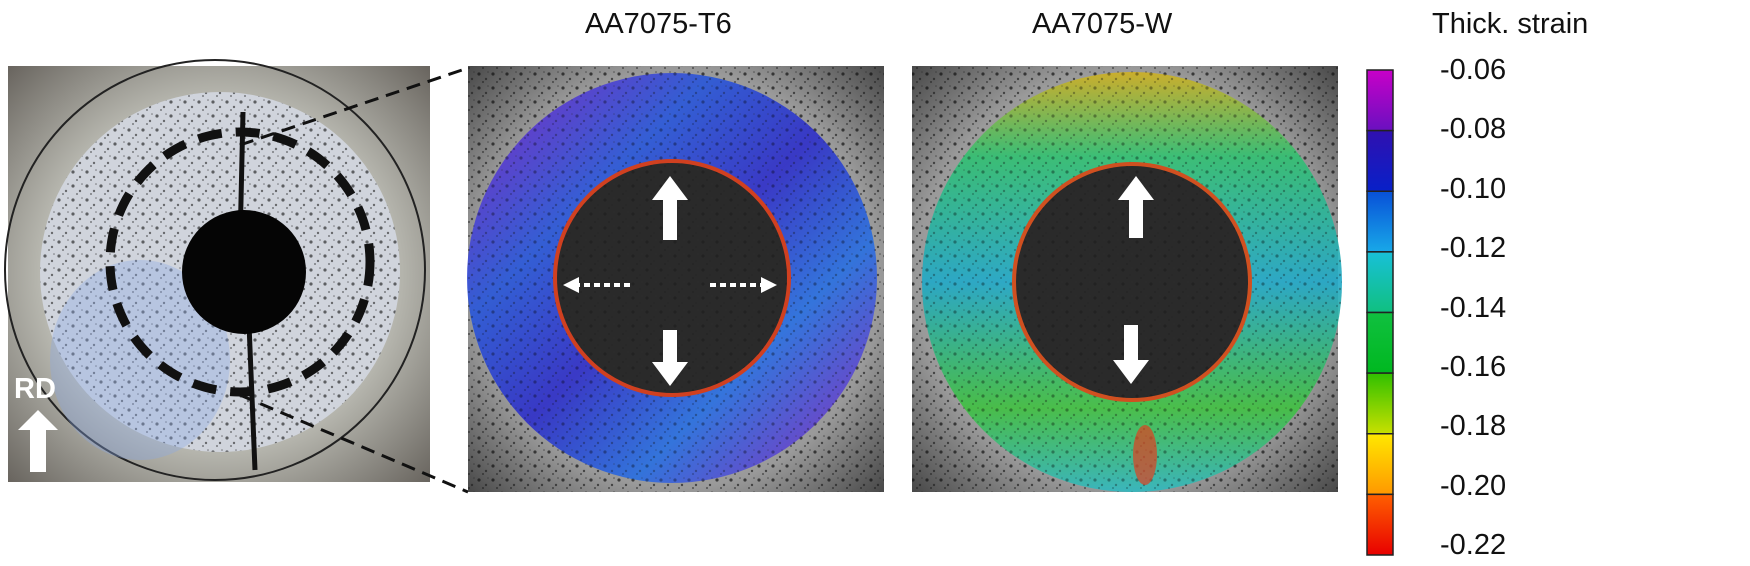 Image resolution: width=1750 pixels, height=566 pixels. Describe the element at coordinates (1510, 24) in the screenshot. I see `colorbar-title: Thick. strain` at that location.